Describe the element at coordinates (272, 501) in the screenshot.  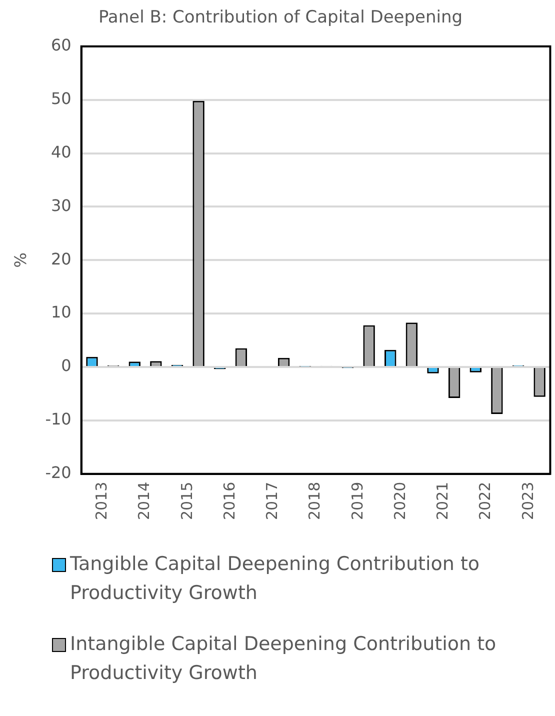
I see `x-tick-label: 2017` at that location.